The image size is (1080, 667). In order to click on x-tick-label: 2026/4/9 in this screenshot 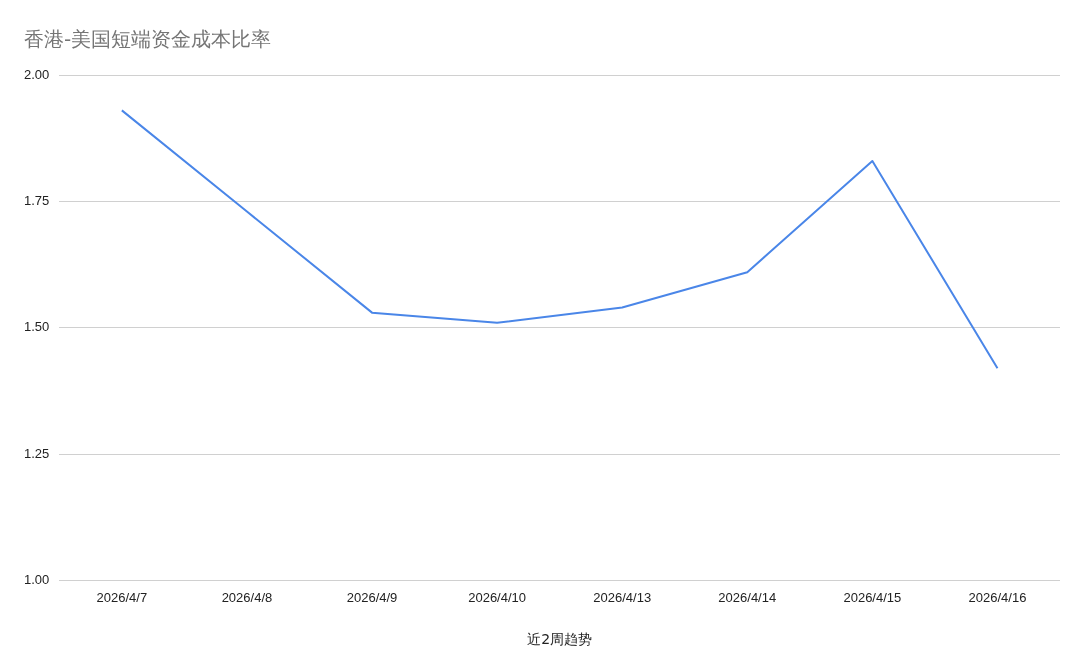, I will do `click(372, 597)`.